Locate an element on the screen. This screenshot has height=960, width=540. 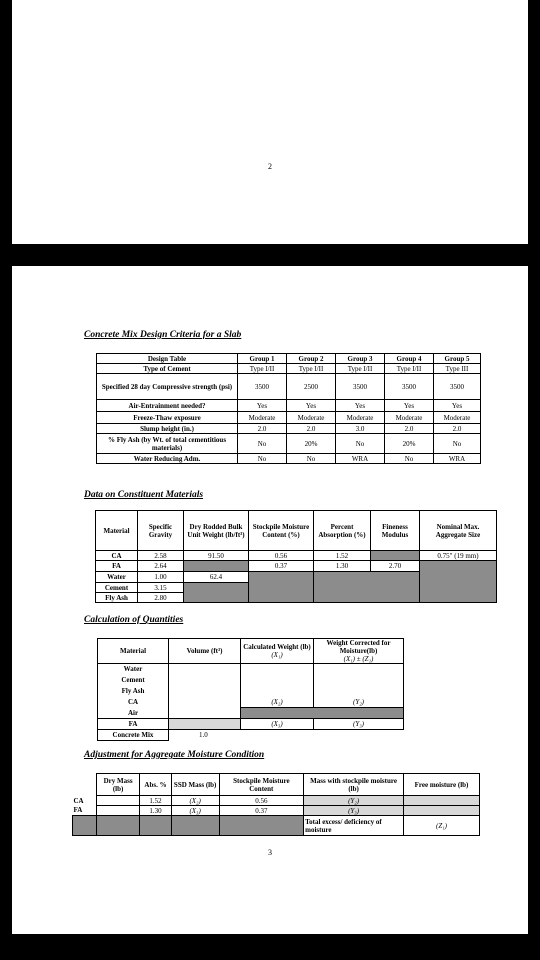
cell: 0.75" (19 mm) is located at coordinates (458, 555).